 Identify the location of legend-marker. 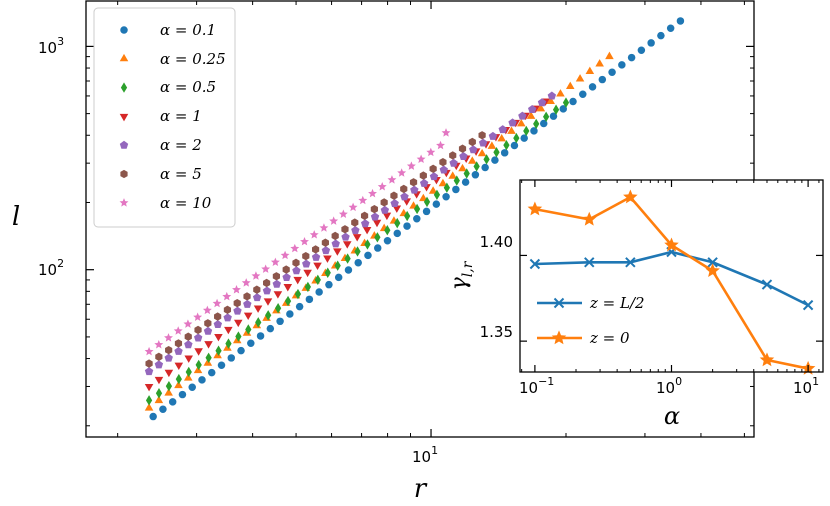
(124, 117).